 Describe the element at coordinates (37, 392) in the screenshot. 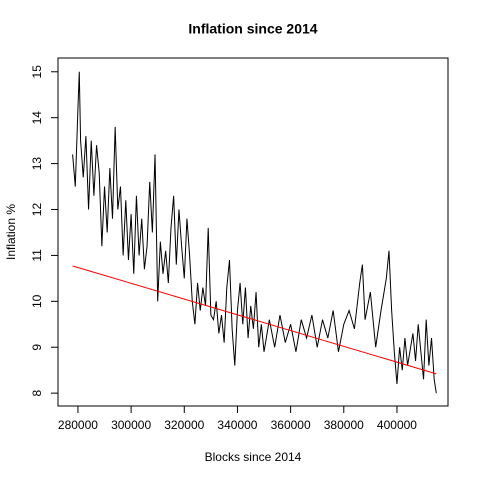

I see `y-tick-label: 8` at that location.